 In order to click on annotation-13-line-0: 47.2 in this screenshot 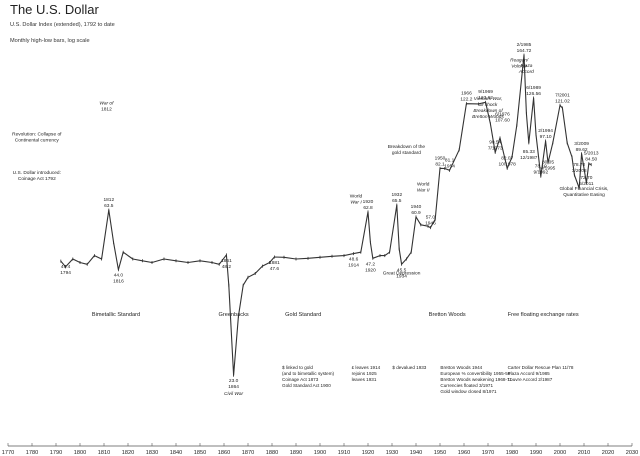, I will do `click(371, 264)`.